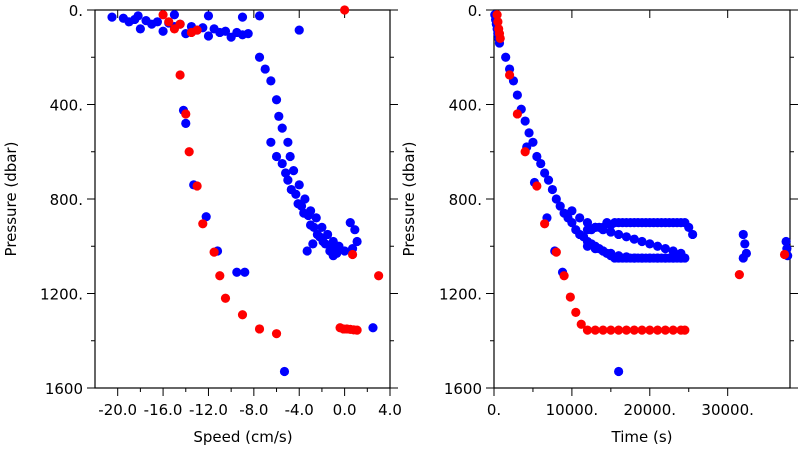 Image resolution: width=800 pixels, height=450 pixels. I want to click on x-tick-label: 4.0, so click(390, 410).